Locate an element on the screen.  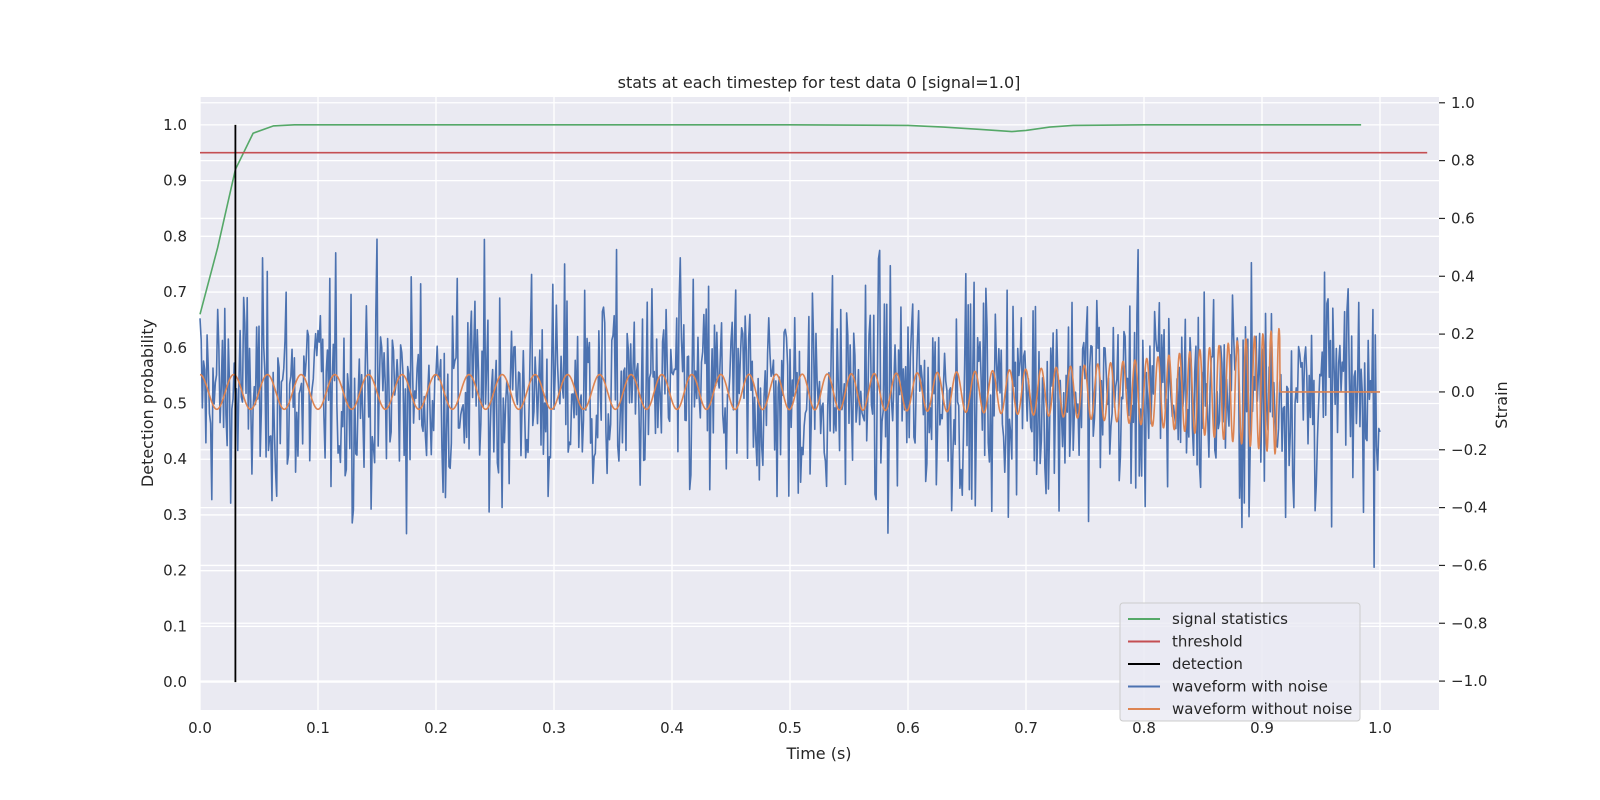
y-tick-label-left: 0.1 is located at coordinates (175, 626).